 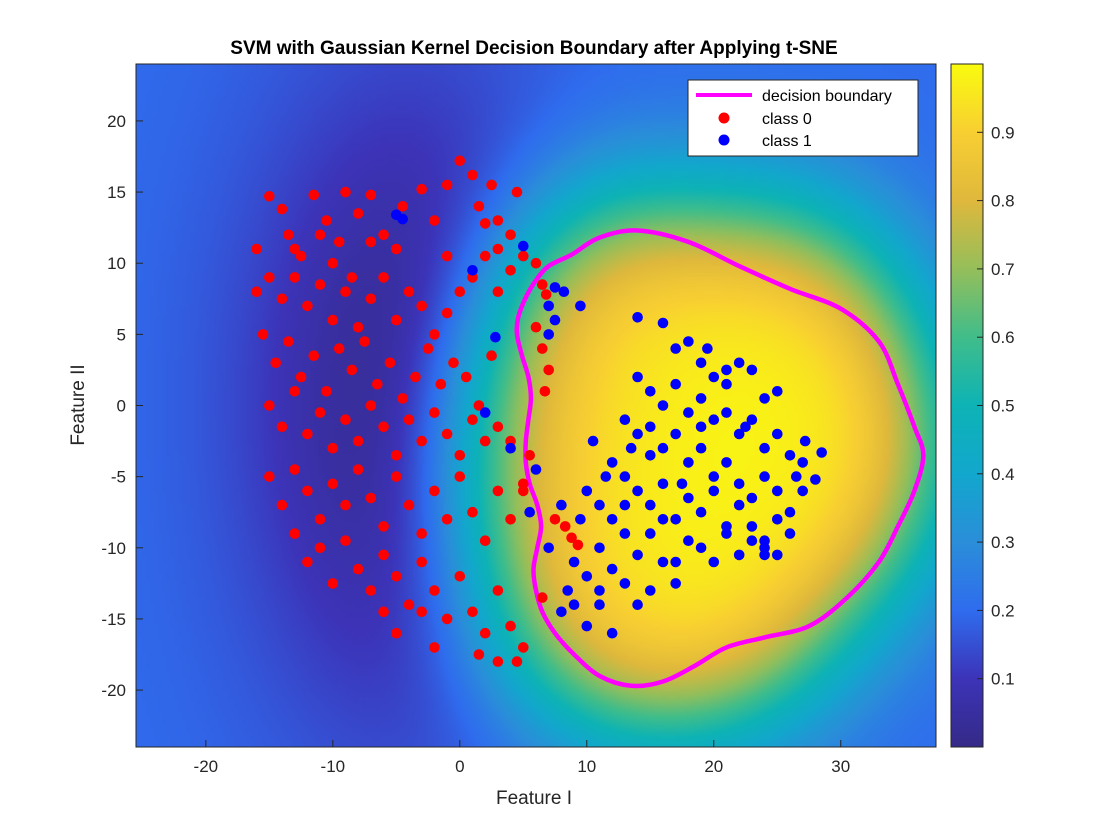 I want to click on y-tick-label: 10, so click(x=116, y=263).